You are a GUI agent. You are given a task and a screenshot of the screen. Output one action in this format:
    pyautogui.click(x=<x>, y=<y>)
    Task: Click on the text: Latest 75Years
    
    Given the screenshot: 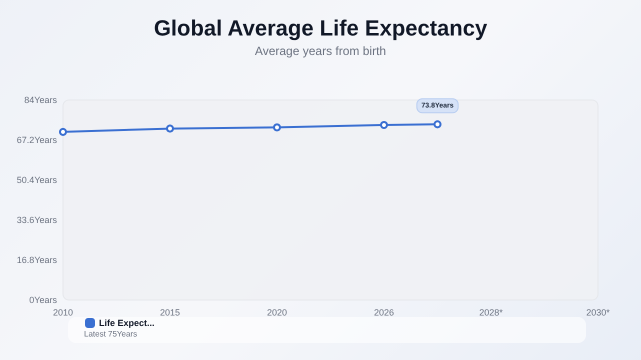 What is the action you would take?
    pyautogui.click(x=111, y=334)
    